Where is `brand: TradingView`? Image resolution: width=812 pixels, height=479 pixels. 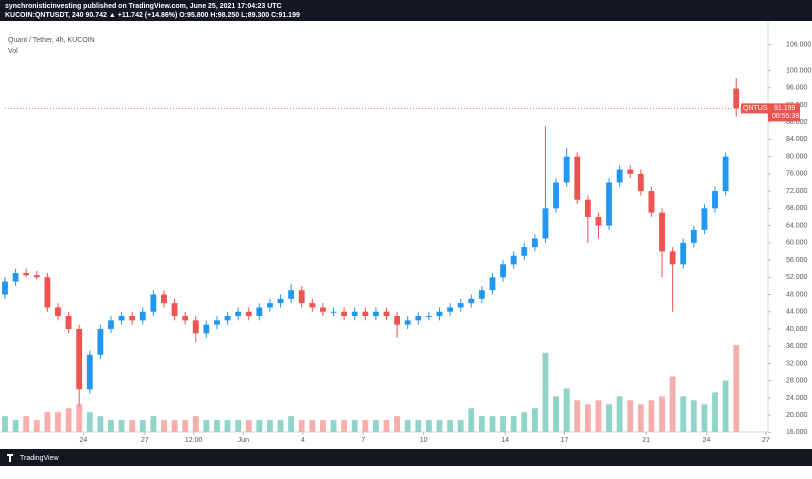 brand: TradingView is located at coordinates (39, 458).